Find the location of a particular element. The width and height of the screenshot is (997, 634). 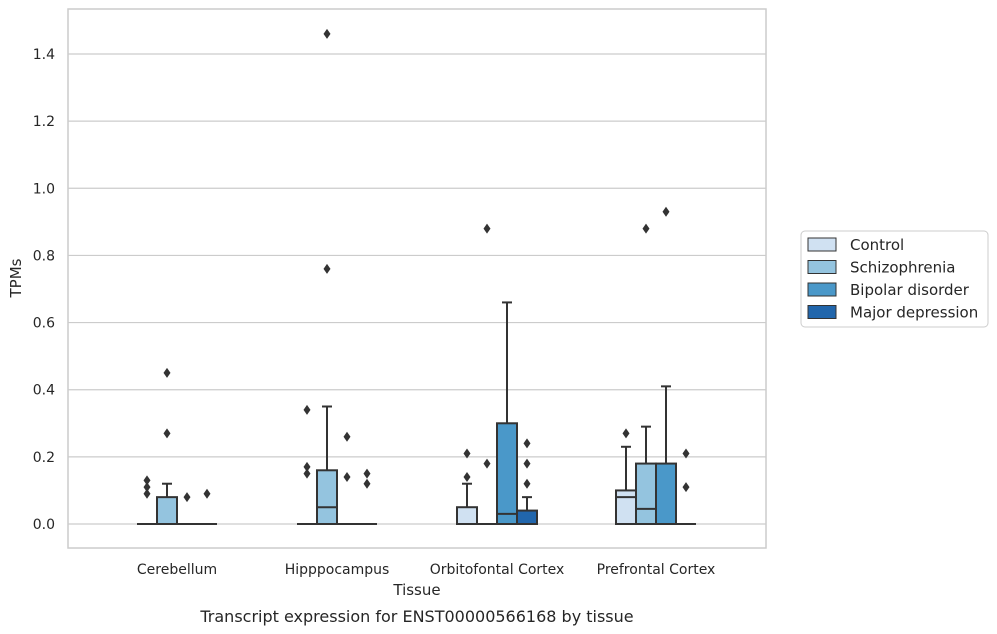

x-tick-label: Cerebellum is located at coordinates (177, 570).